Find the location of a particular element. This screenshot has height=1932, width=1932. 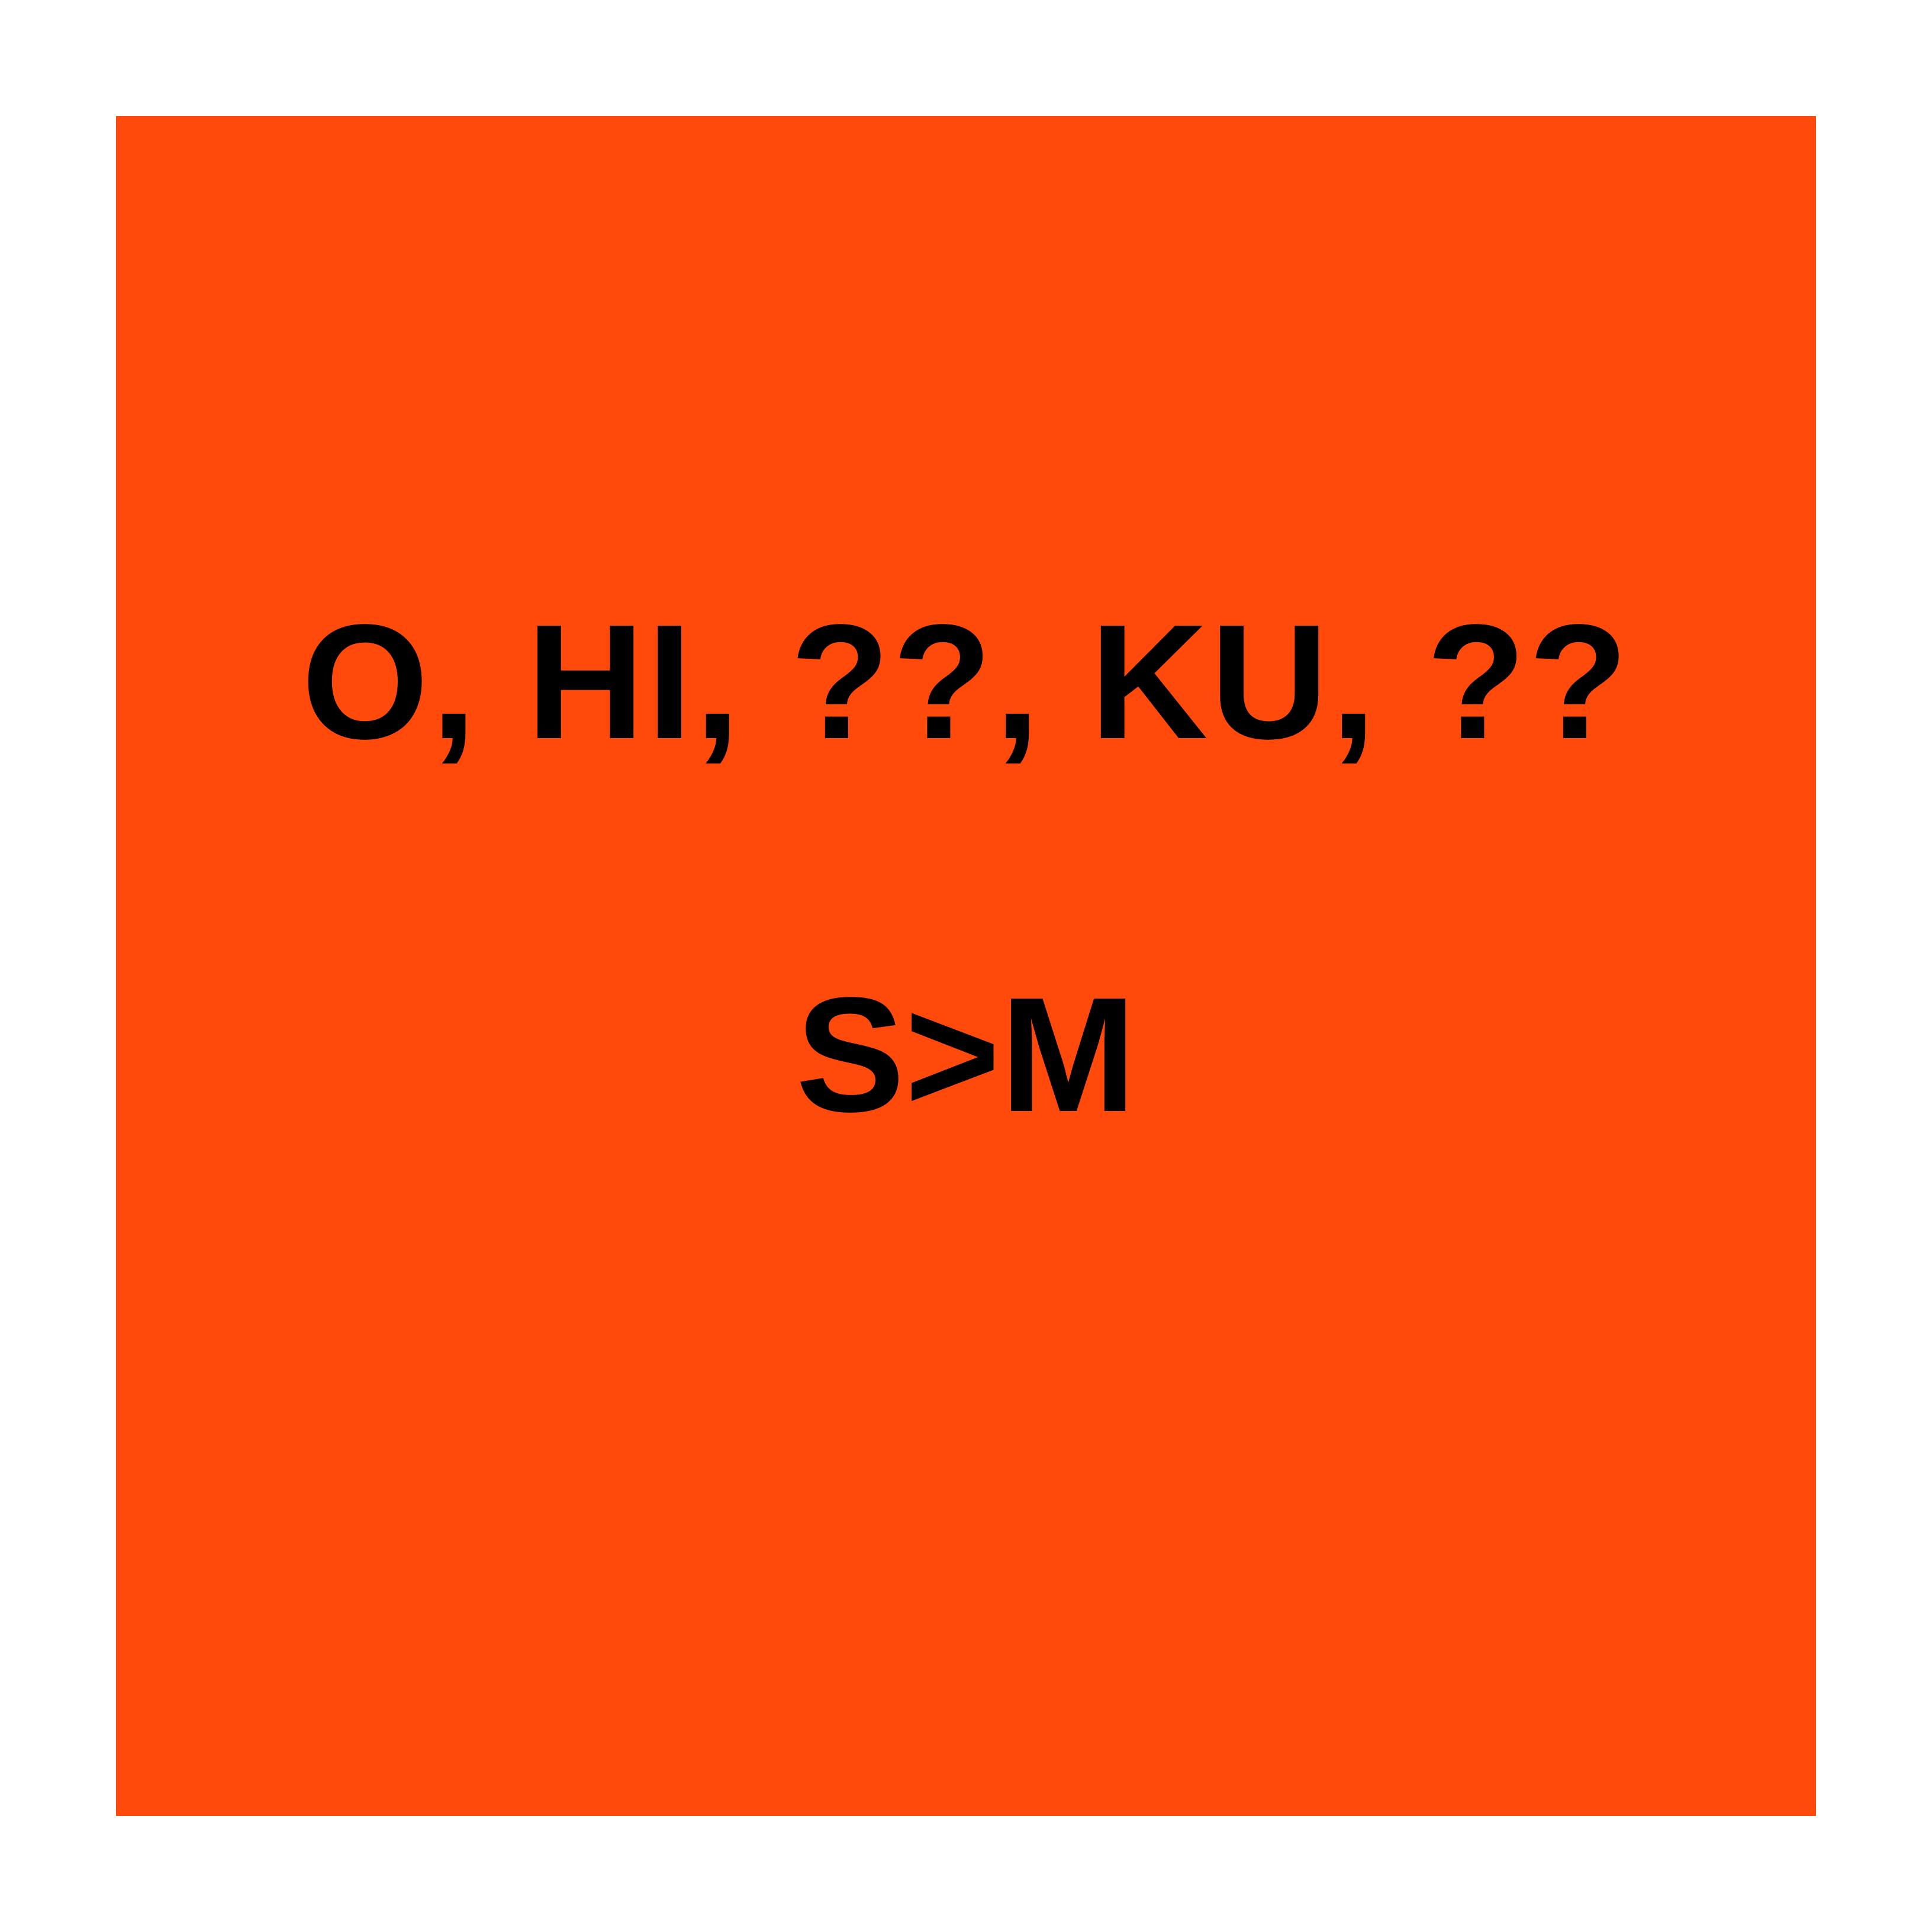

panel-line-2: S>M is located at coordinates (966, 1055).